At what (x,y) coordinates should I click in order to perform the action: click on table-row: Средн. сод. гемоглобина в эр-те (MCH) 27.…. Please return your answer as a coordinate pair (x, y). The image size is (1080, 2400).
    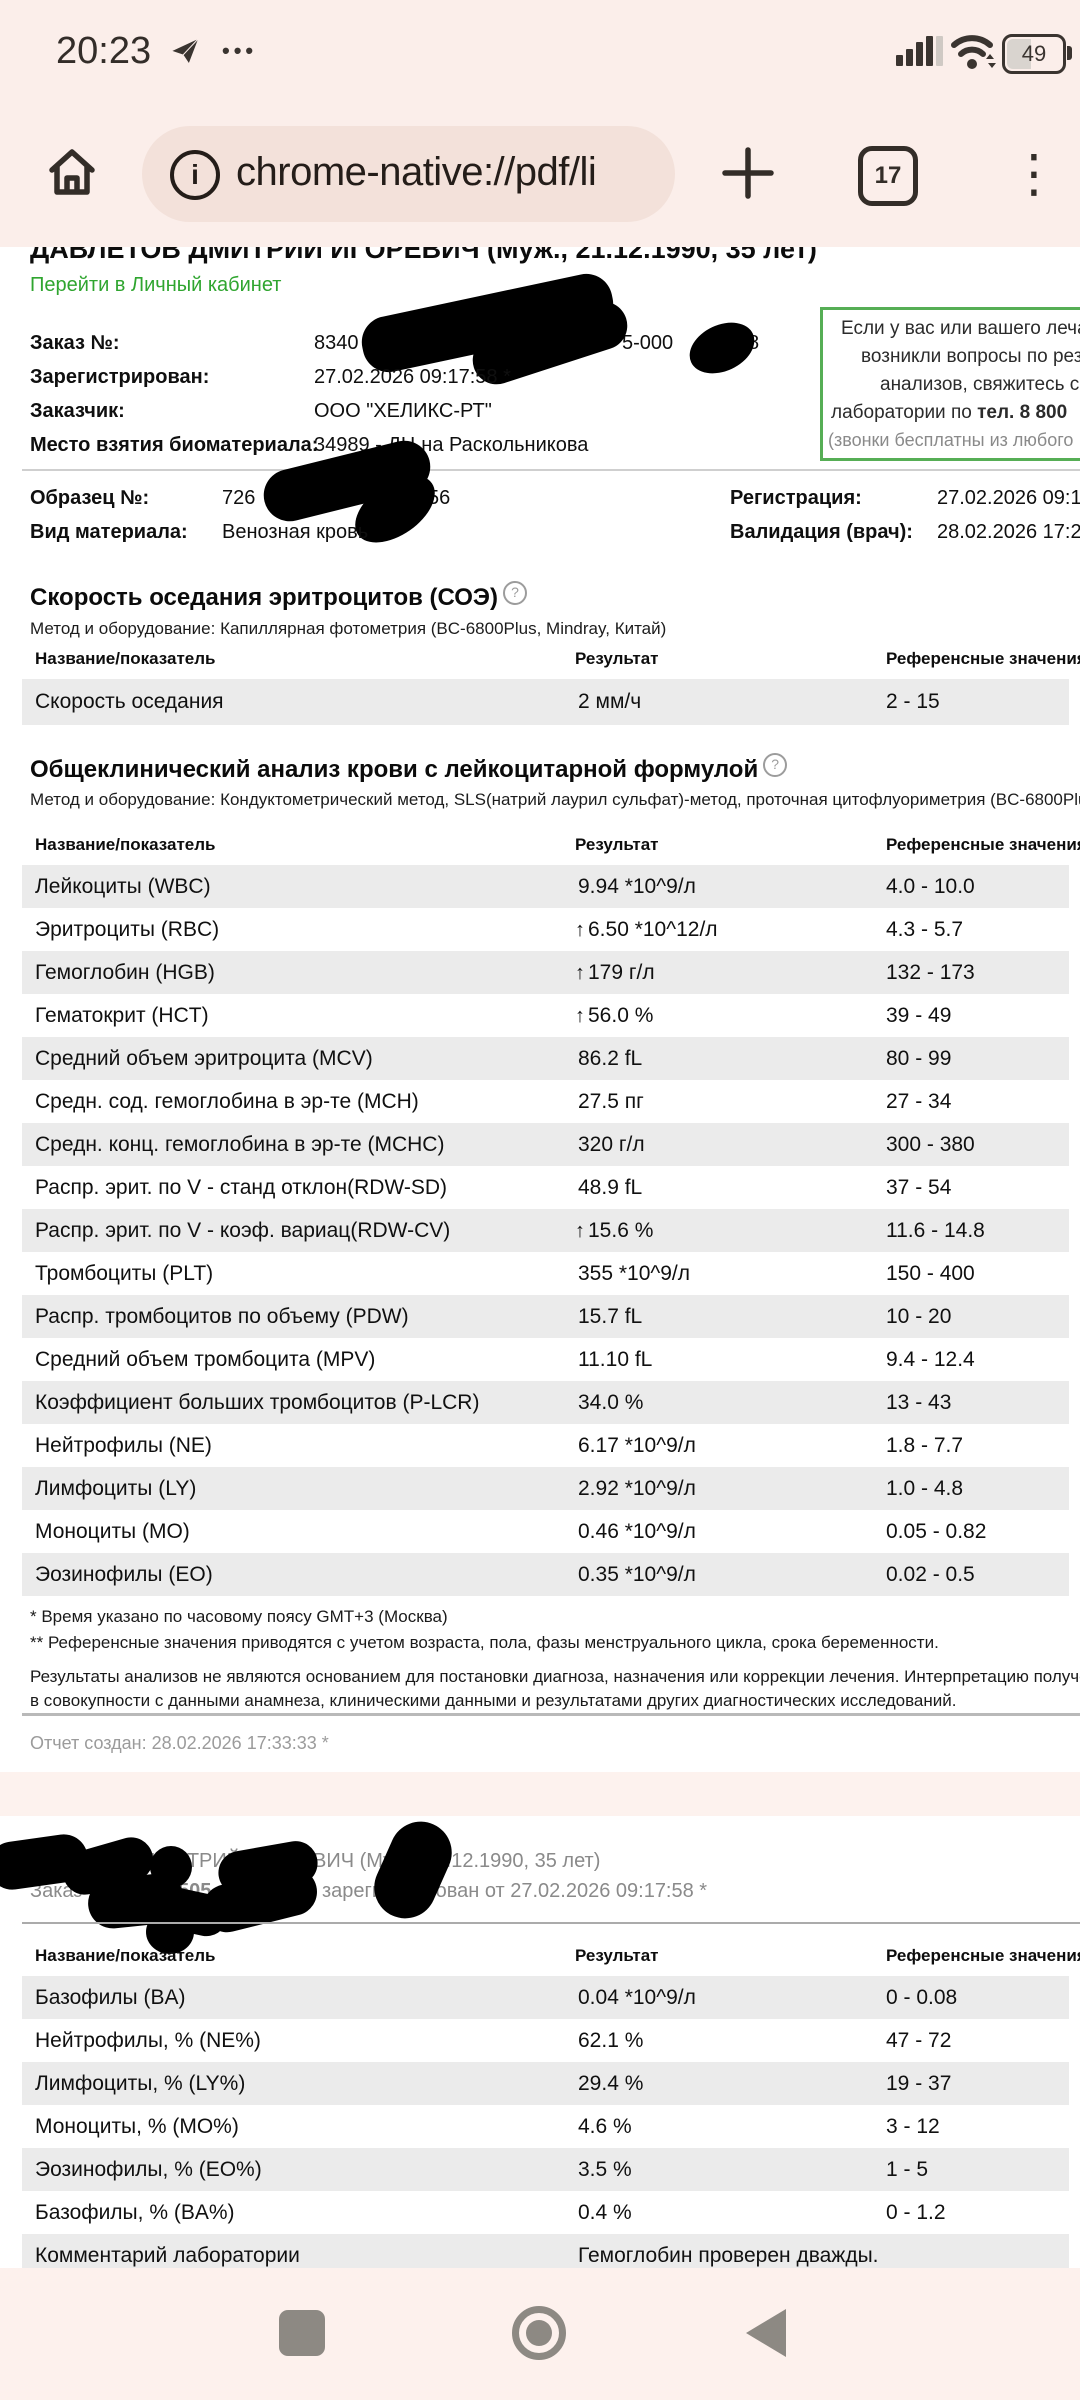
    Looking at the image, I should click on (493, 1101).